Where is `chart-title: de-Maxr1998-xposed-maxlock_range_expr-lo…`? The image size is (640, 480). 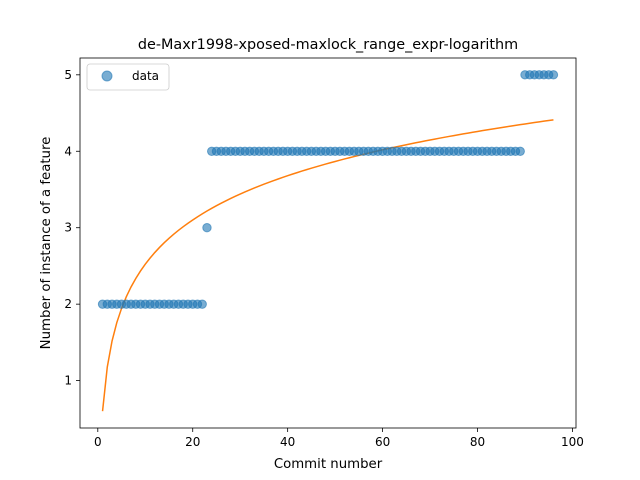
chart-title: de-Maxr1998-xposed-maxlock_range_expr-lo… is located at coordinates (328, 45).